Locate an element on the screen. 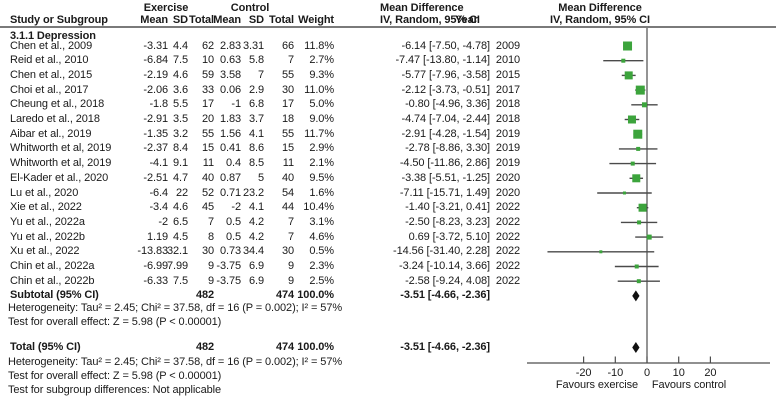  study-row-weight: 2.1% is located at coordinates (321, 163).